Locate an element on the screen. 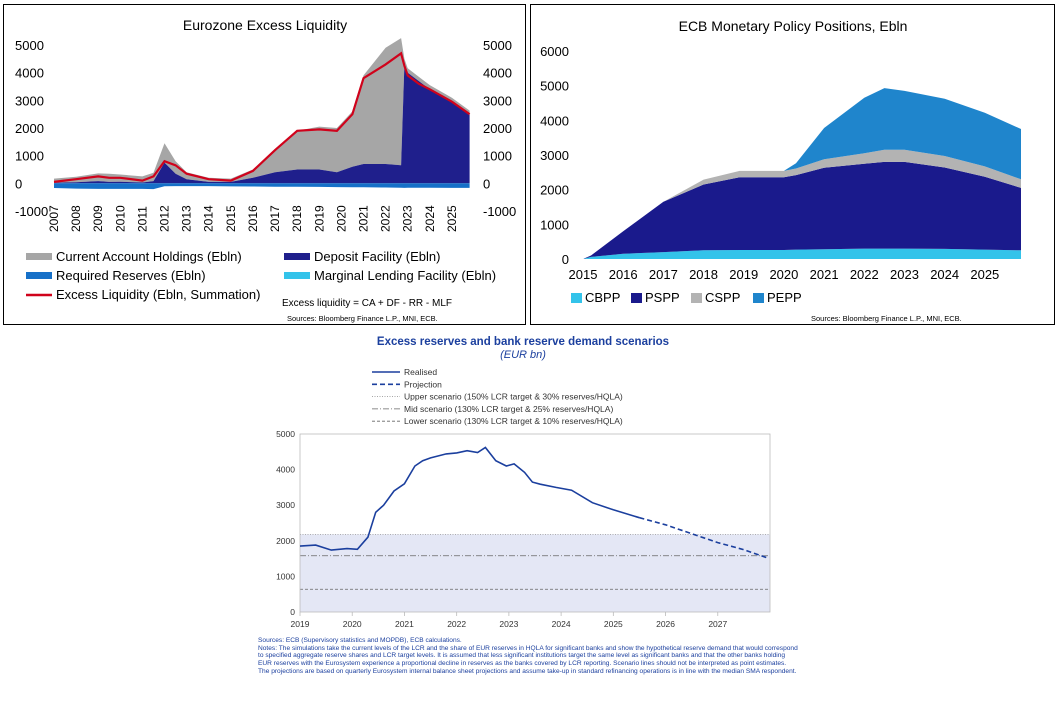 The height and width of the screenshot is (701, 1061). chart1-area-required-reserves is located at coordinates (262, 186).